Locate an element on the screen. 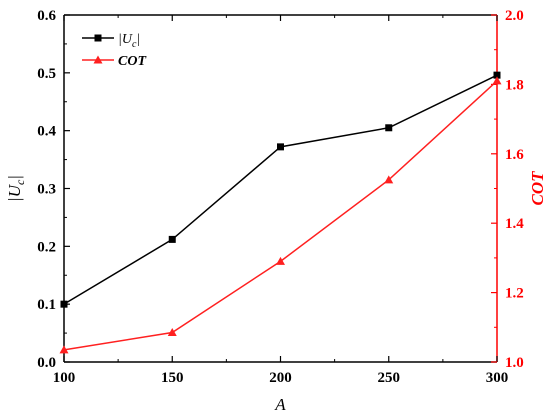 Image resolution: width=550 pixels, height=413 pixels. left-tick-label: 0.4 is located at coordinates (46, 132).